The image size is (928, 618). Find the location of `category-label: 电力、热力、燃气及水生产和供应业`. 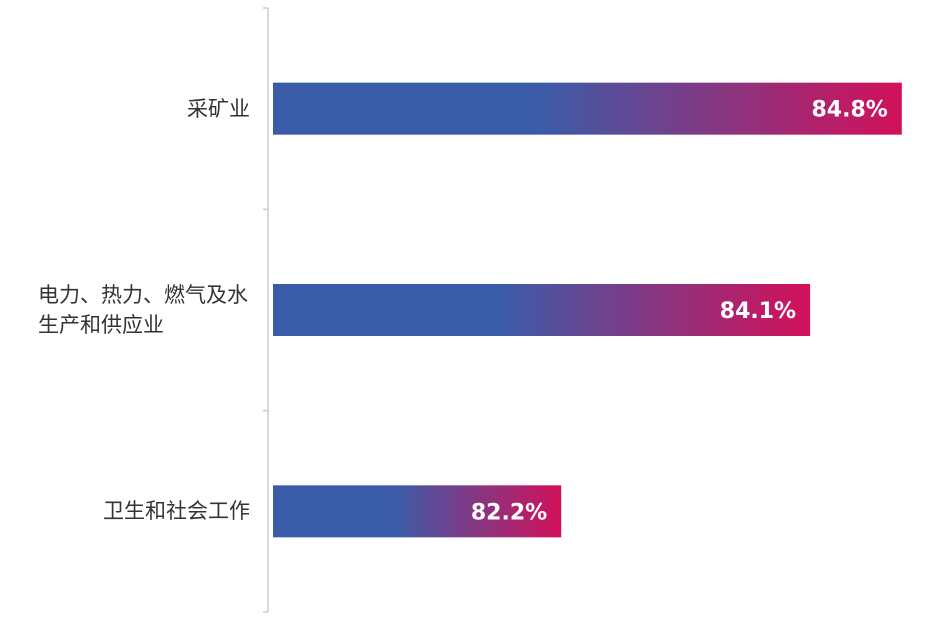

category-label: 电力、热力、燃气及水生产和供应业 is located at coordinates (143, 310).